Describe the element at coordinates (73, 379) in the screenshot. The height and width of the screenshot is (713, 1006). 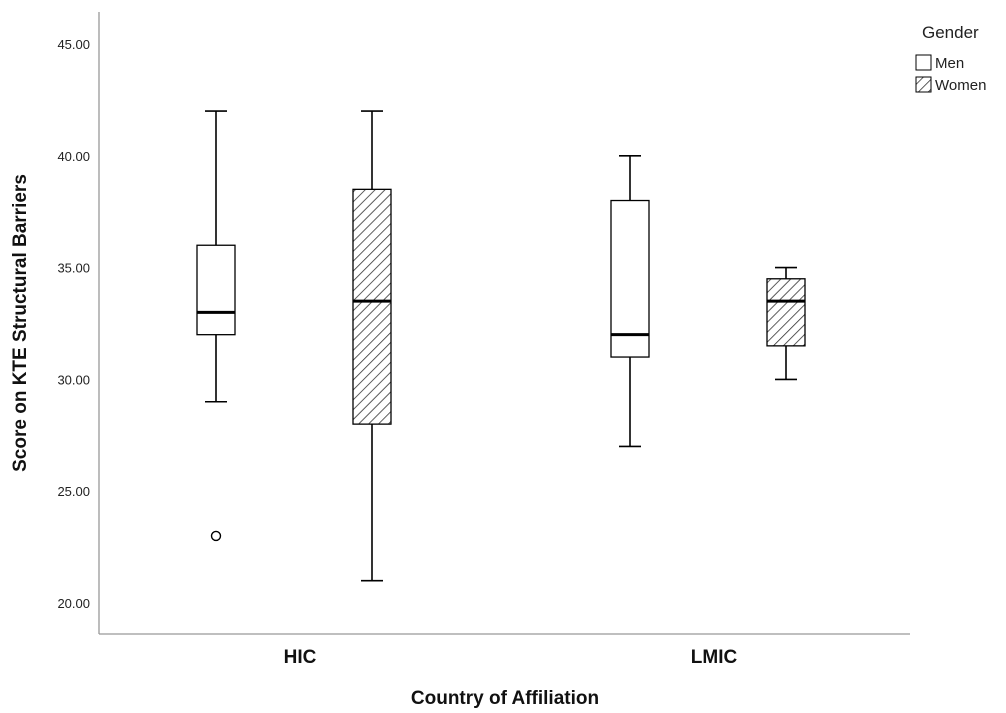
I see `y-tick-label: 30.00` at that location.